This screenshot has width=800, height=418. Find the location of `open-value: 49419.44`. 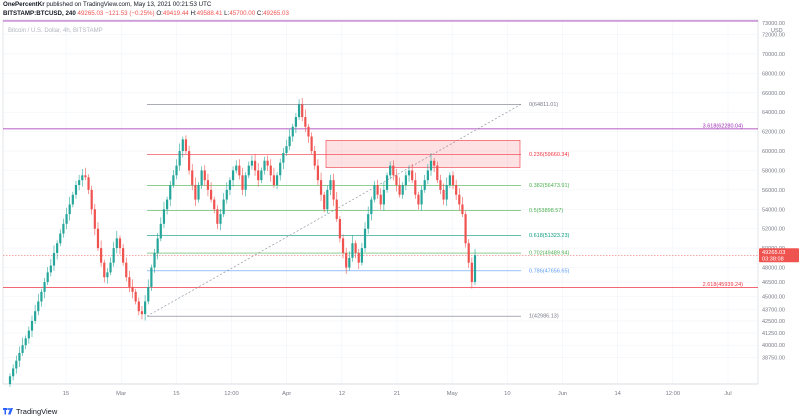

open-value: 49419.44 is located at coordinates (175, 13).